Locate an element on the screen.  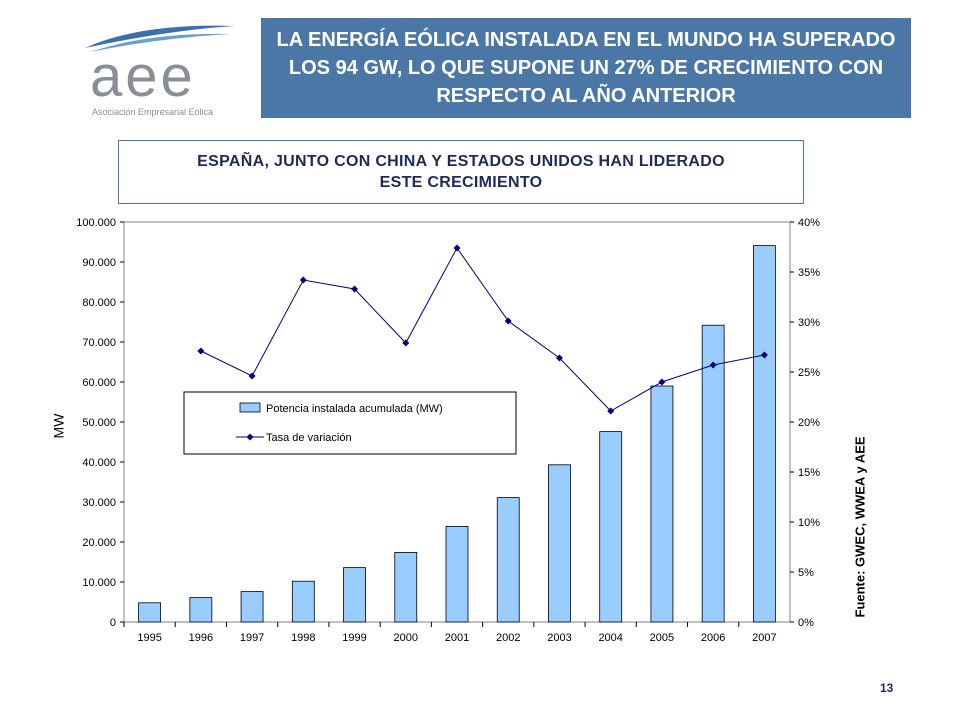
y-tick-label: 30.000 is located at coordinates (99, 503).